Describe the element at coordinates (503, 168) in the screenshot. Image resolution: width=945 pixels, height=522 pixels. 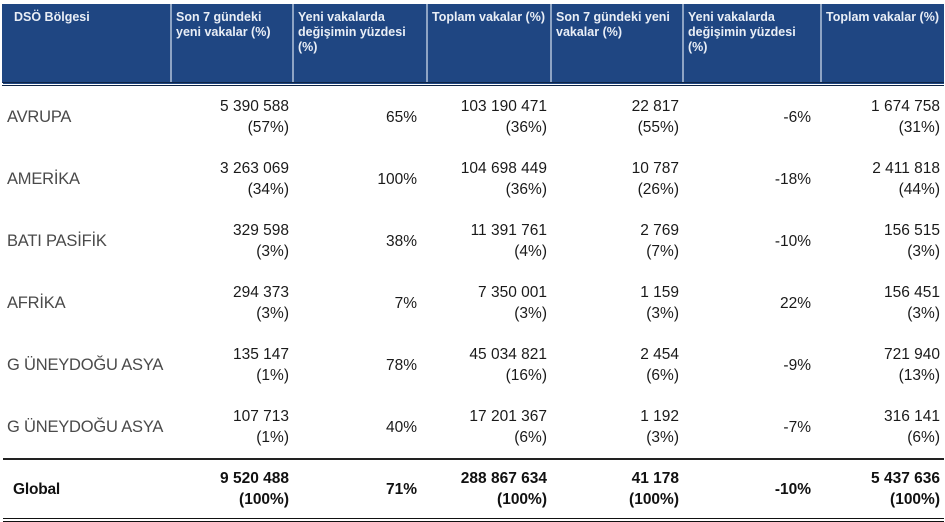
I see `total-cases-value: 104 698 449` at that location.